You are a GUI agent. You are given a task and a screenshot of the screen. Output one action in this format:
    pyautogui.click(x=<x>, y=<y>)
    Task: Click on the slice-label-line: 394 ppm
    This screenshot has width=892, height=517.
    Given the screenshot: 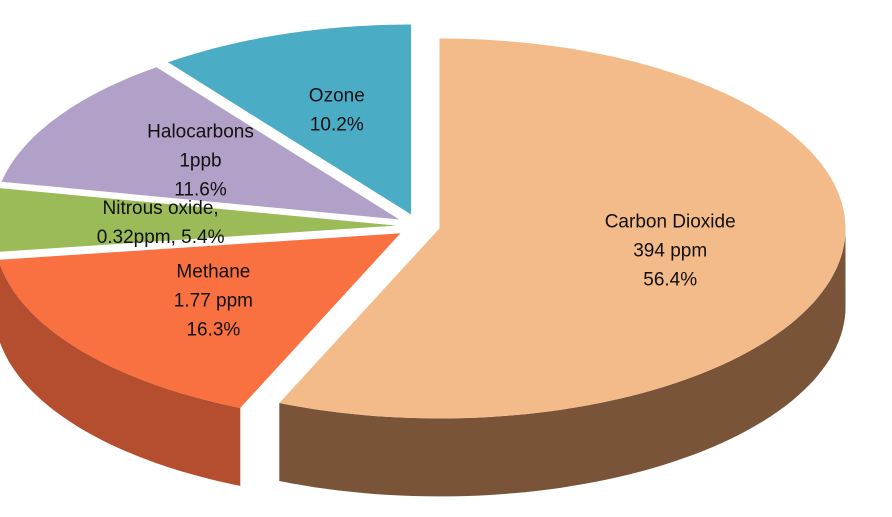 What is the action you would take?
    pyautogui.click(x=670, y=251)
    